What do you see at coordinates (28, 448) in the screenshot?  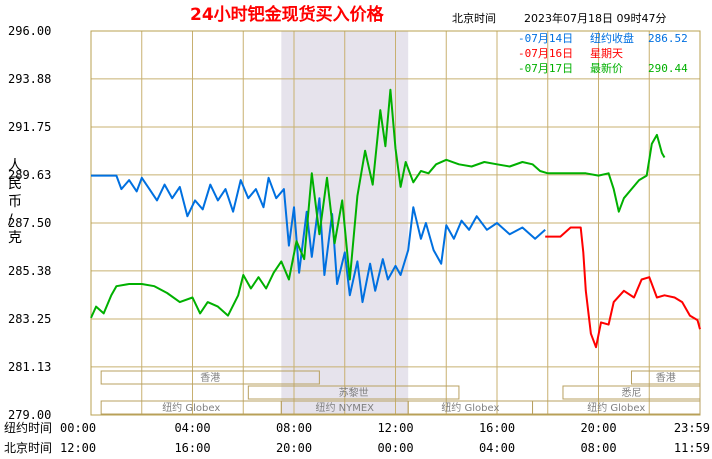 I see `bj-time-label: 北京时间` at bounding box center [28, 448].